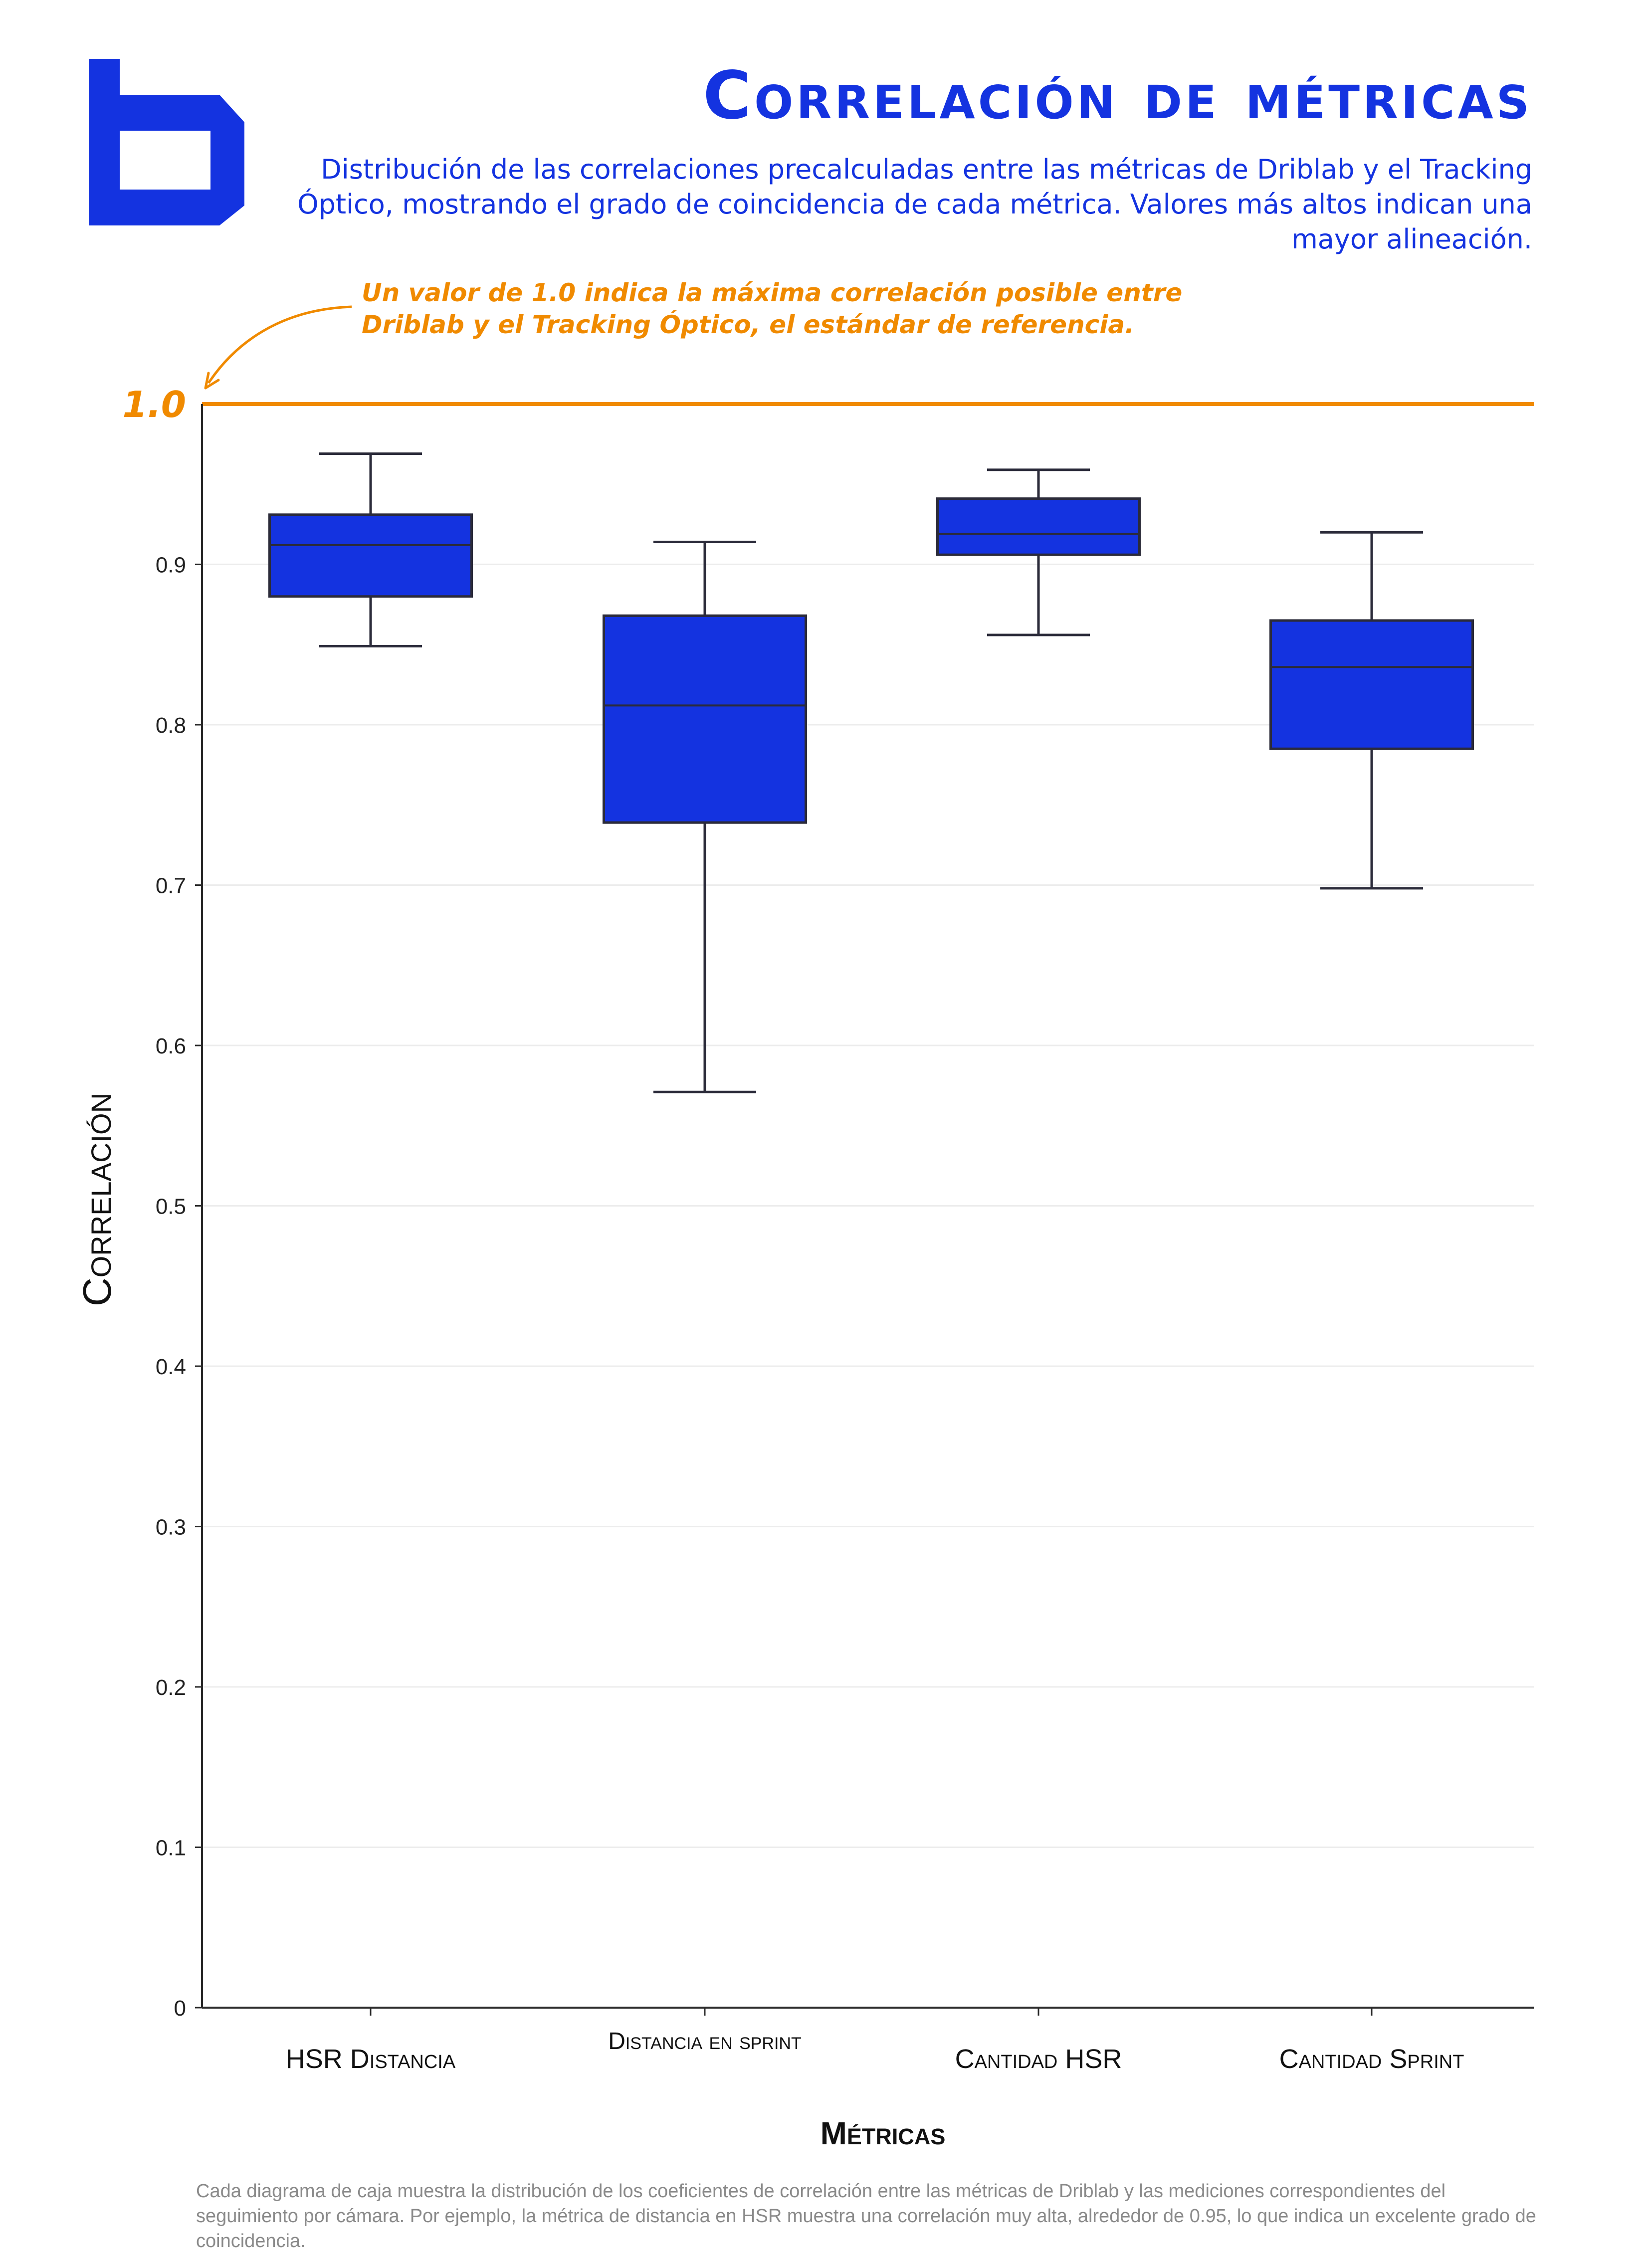 The image size is (1647, 2268). I want to click on y-tick-label: 0.6, so click(171, 1046).